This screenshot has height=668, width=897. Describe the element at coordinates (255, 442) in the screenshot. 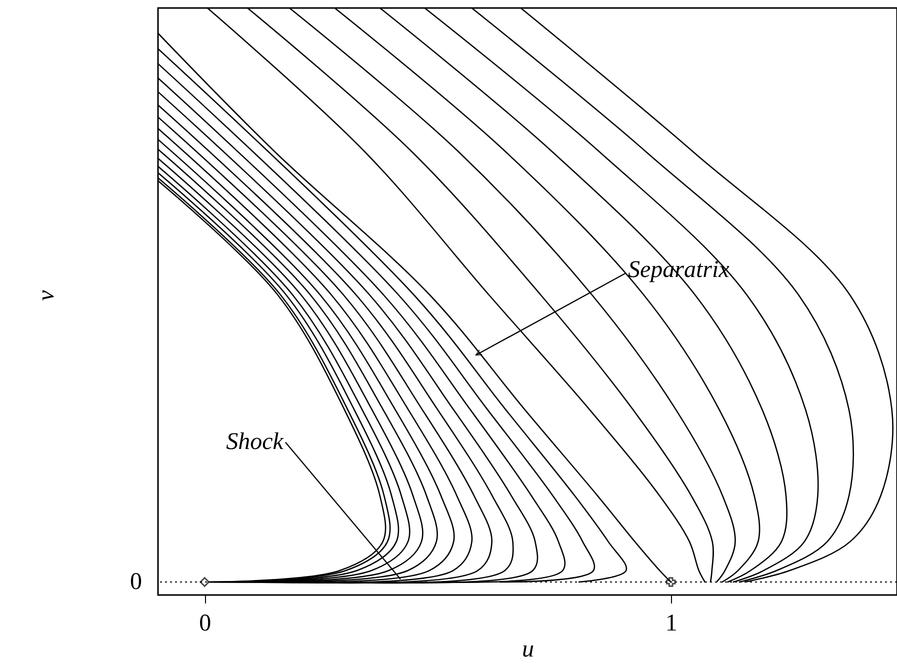

I see `annotation: Shock` at that location.